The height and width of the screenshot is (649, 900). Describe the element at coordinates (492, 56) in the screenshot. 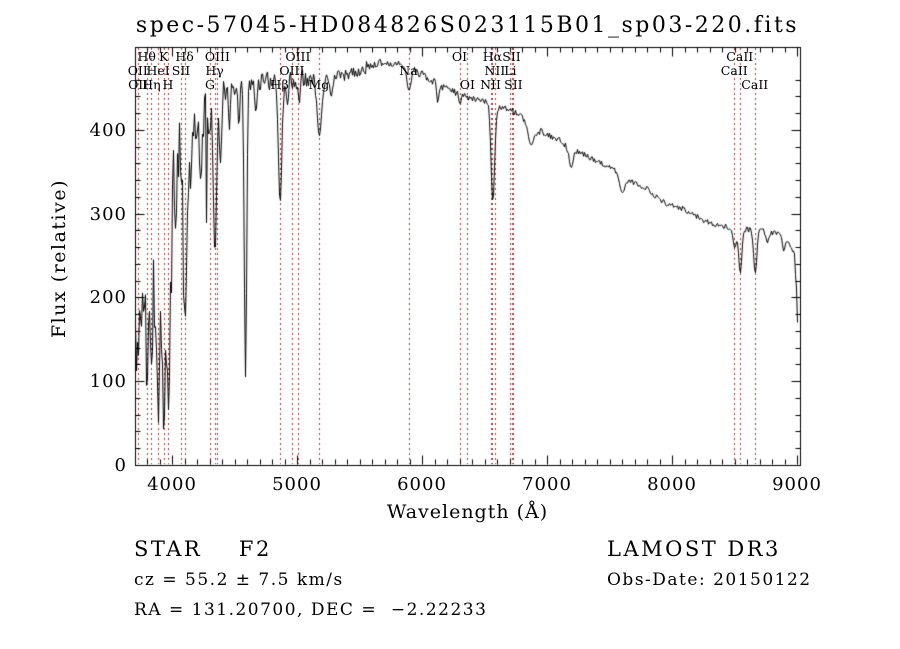

I see `spectral-line-label: Hα` at that location.